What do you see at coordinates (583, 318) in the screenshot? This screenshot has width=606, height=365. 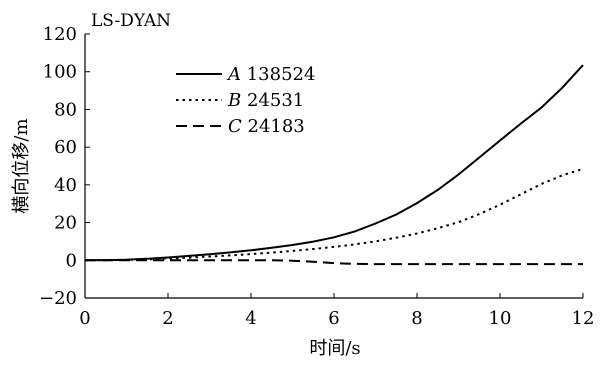 I see `x-tick-label: 12` at bounding box center [583, 318].